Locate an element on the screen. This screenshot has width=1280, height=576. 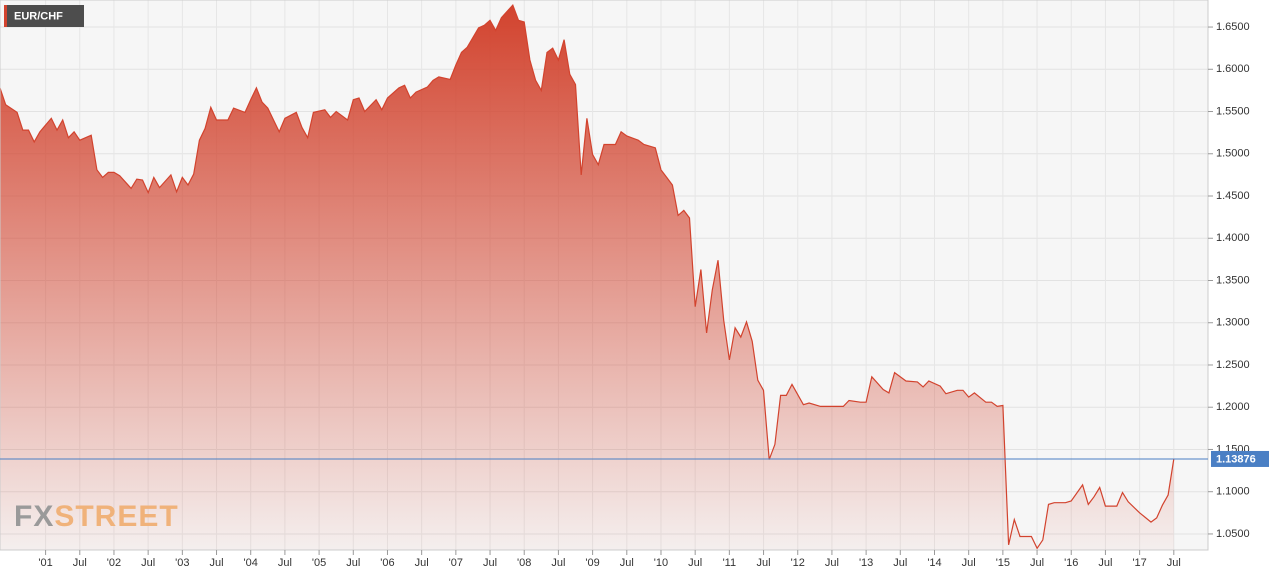
x-tick-label: '11 is located at coordinates (730, 563).